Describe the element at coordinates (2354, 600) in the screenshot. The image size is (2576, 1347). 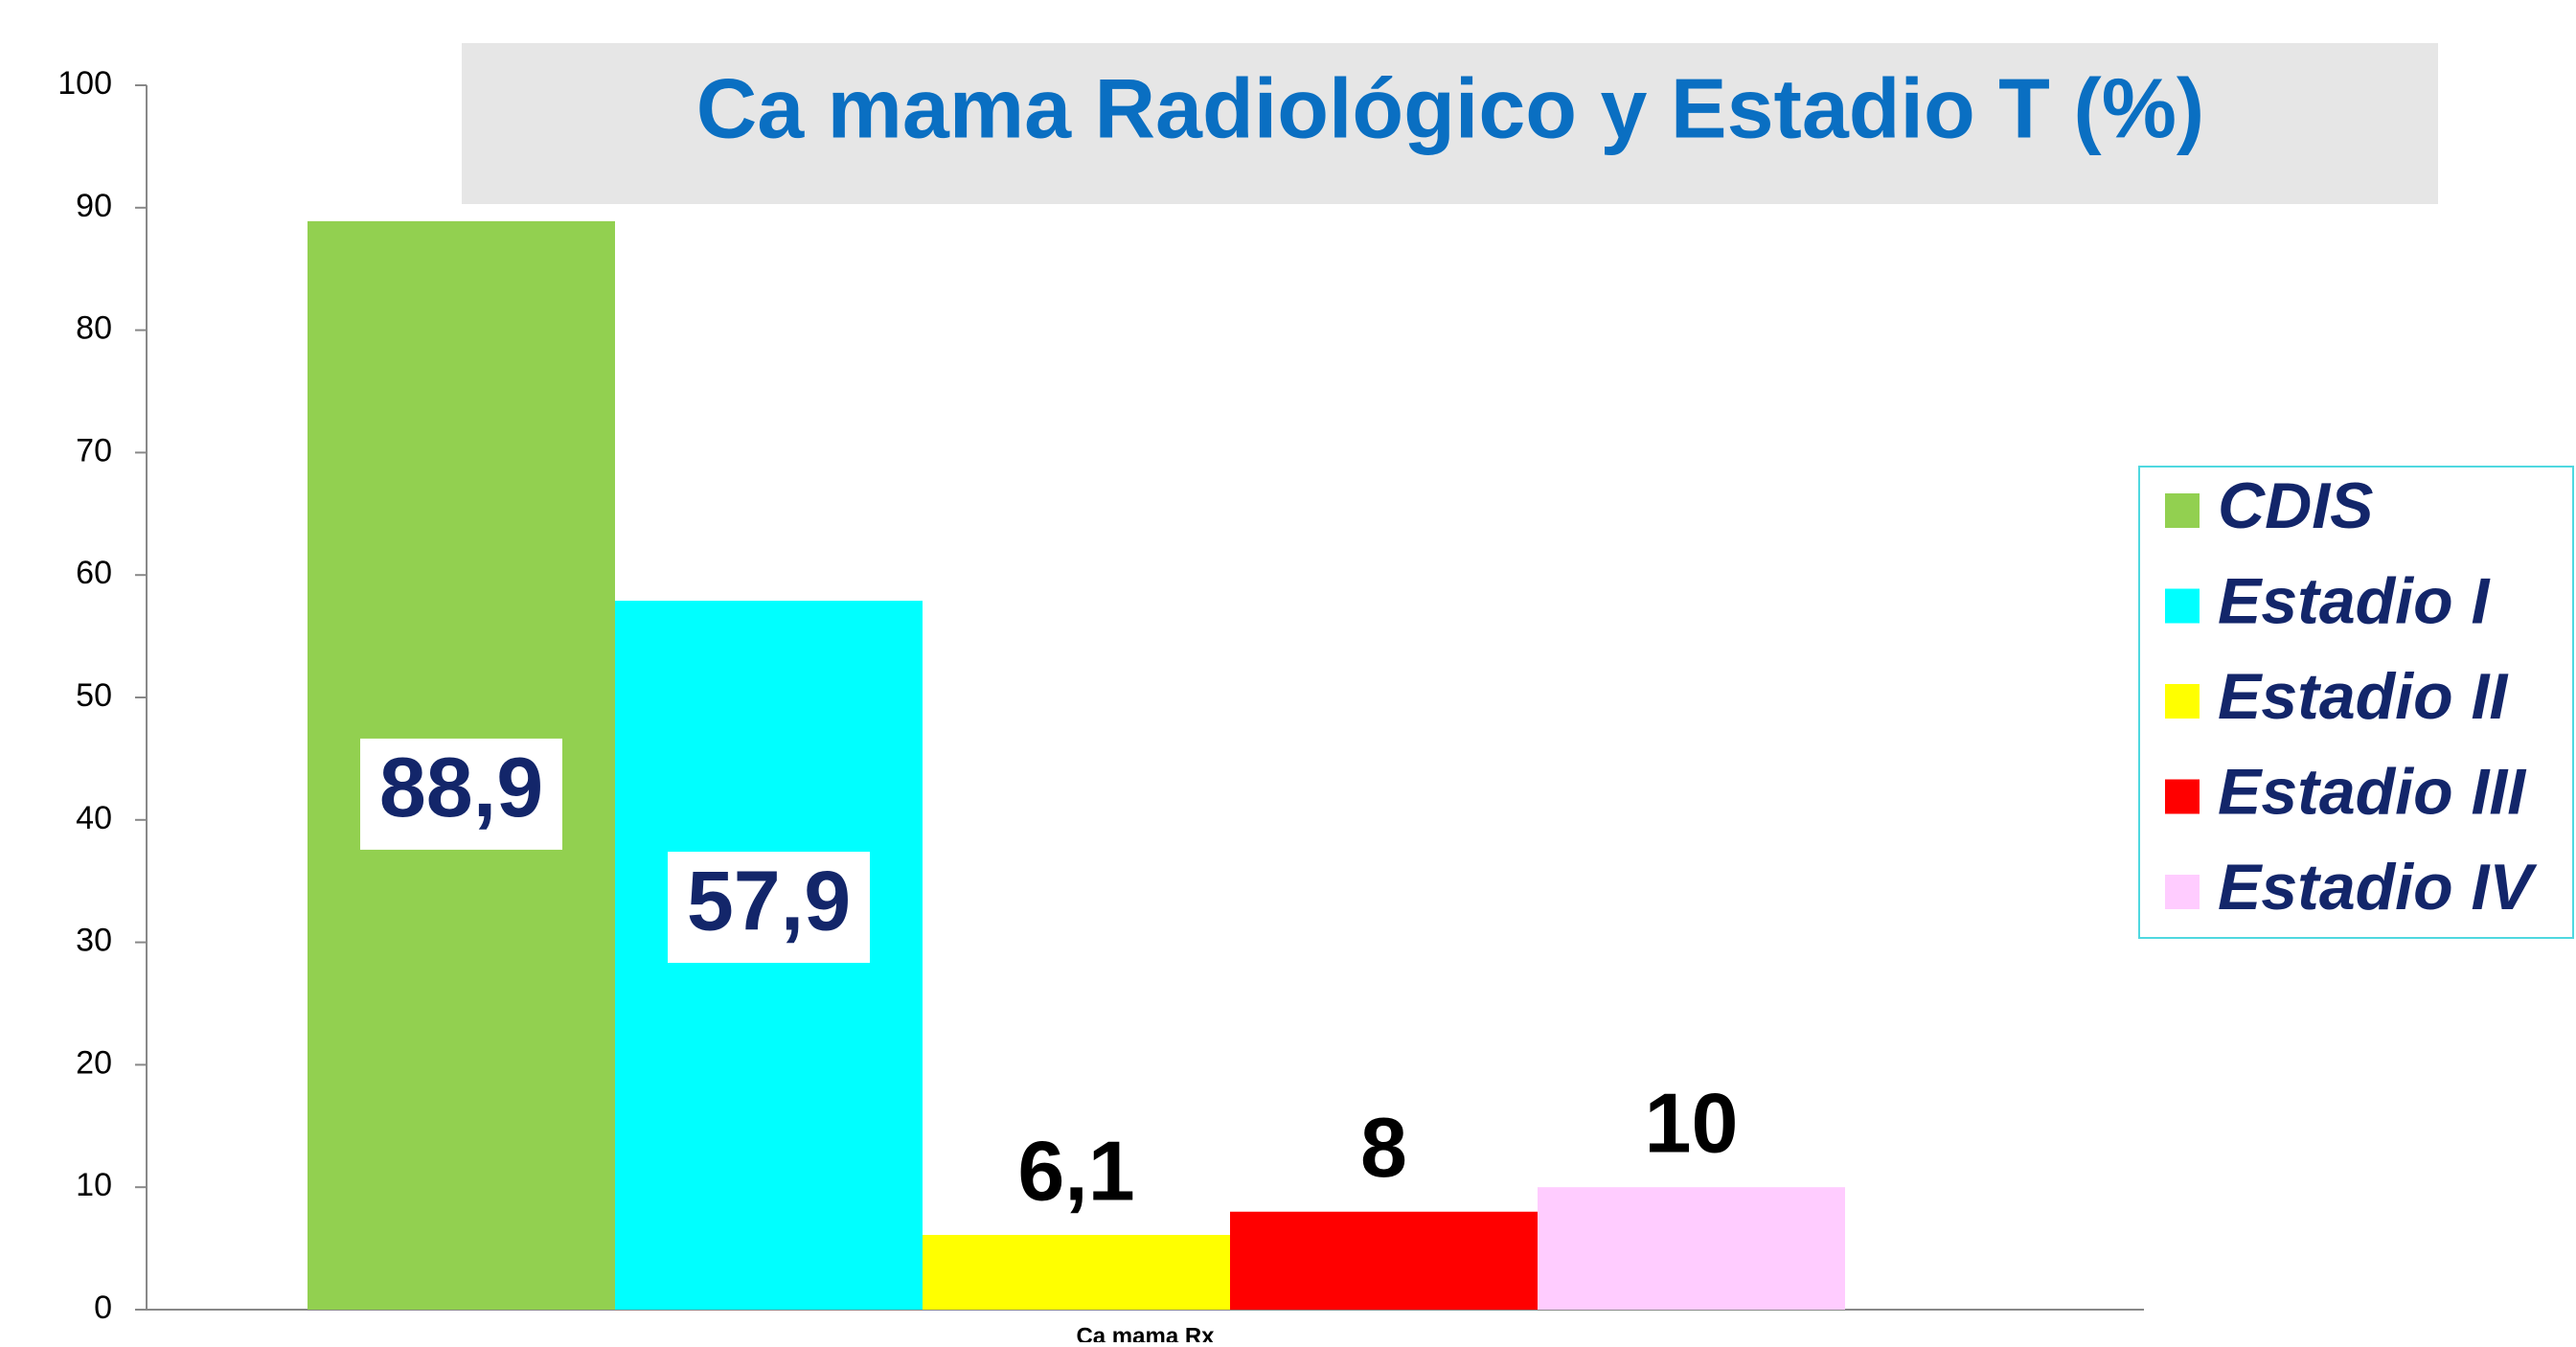
I see `legend-label: Estadio I` at that location.